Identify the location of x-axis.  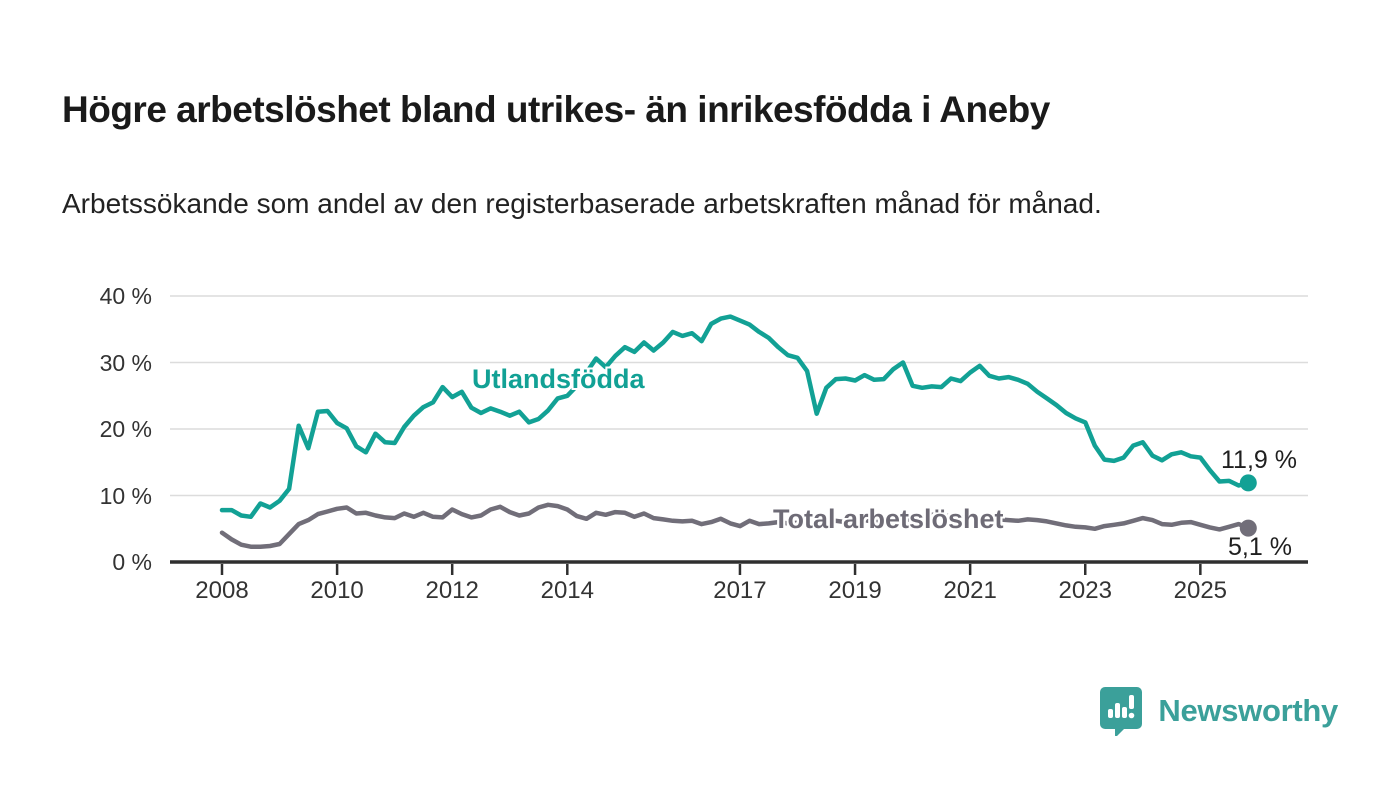
(739, 567).